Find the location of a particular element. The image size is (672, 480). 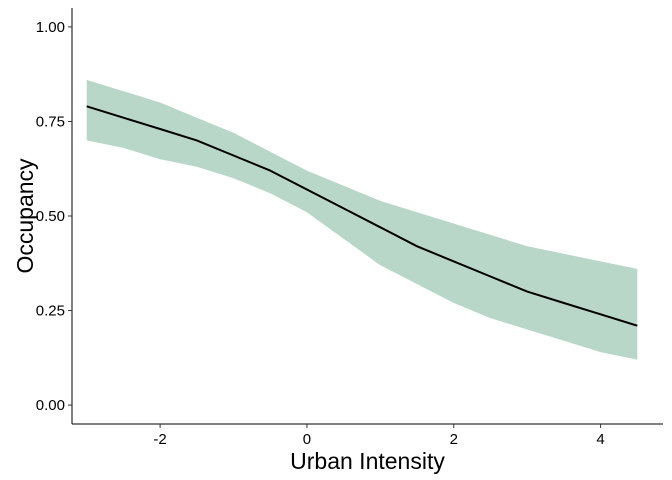

x-tick-label: 2 is located at coordinates (454, 439).